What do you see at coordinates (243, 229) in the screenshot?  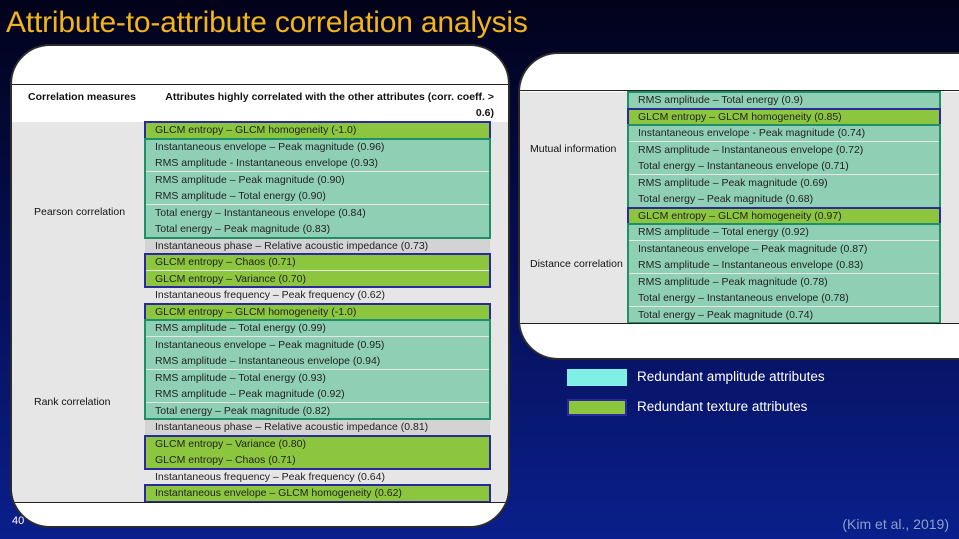 I see `attribute-pair-text: Total energy – Peak magnitude (0.83)` at bounding box center [243, 229].